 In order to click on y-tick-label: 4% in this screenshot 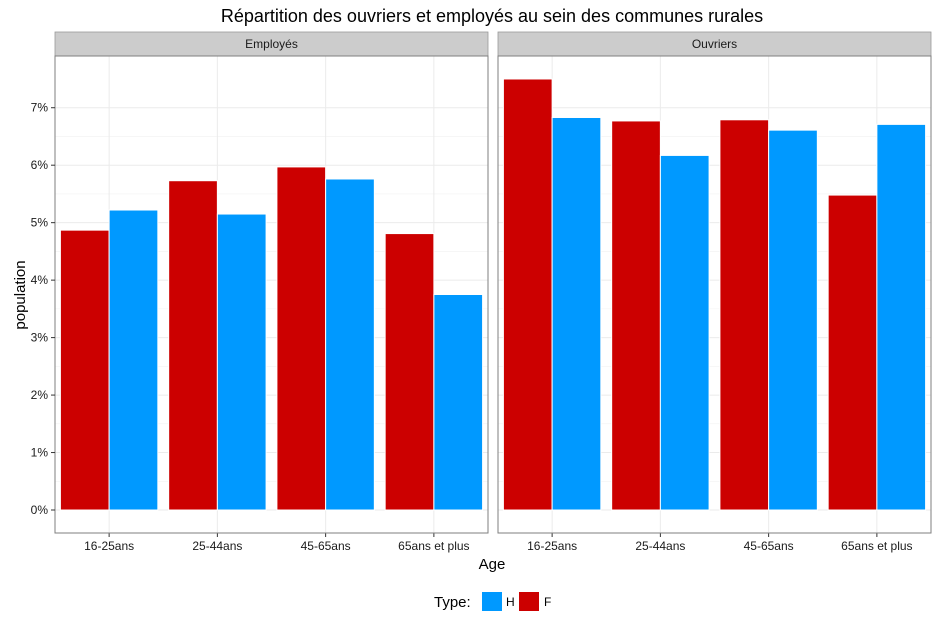, I will do `click(40, 280)`.